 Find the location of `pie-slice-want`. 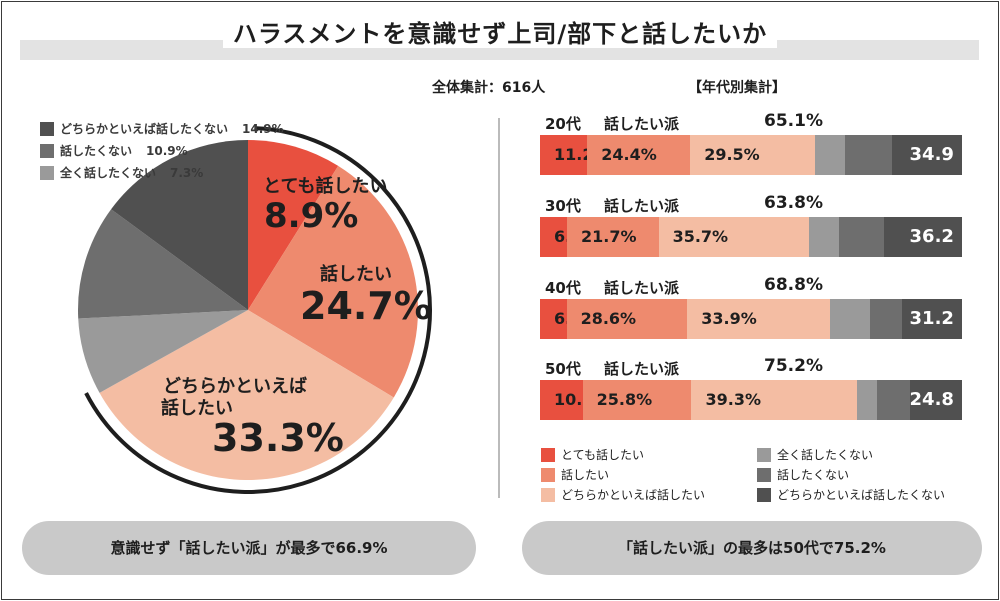

pie-slice-want is located at coordinates (333, 281).